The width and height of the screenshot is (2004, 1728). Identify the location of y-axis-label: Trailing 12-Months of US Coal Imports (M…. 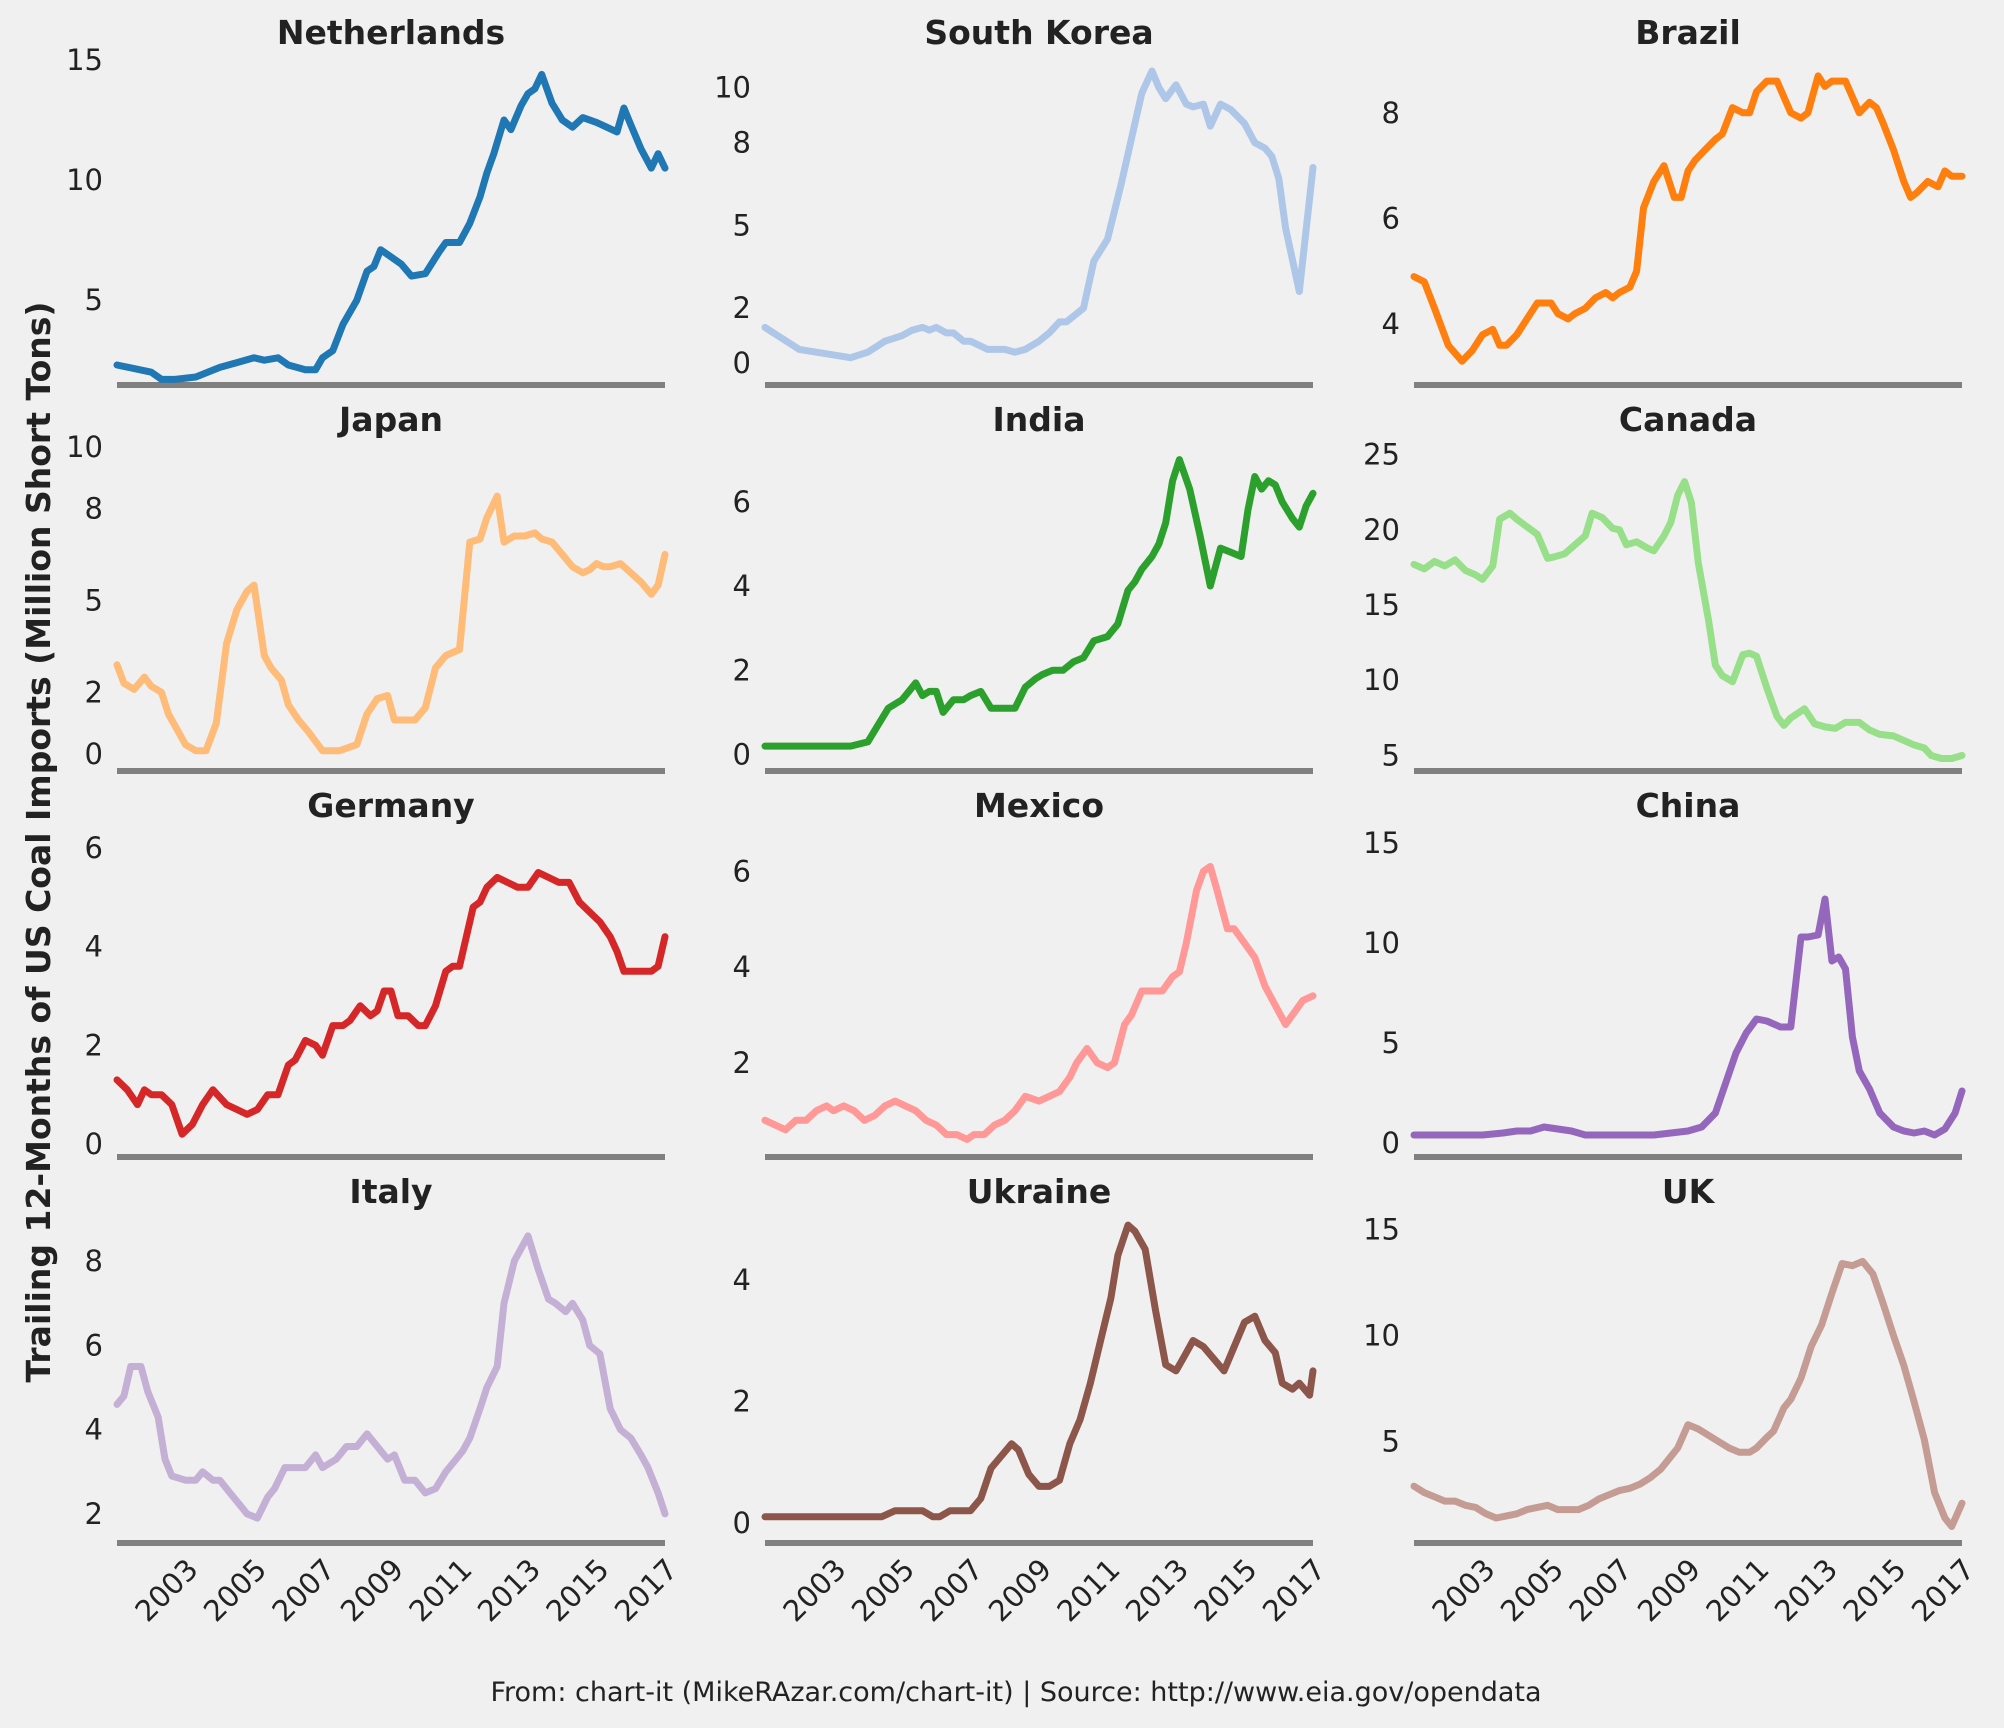
(38, 842).